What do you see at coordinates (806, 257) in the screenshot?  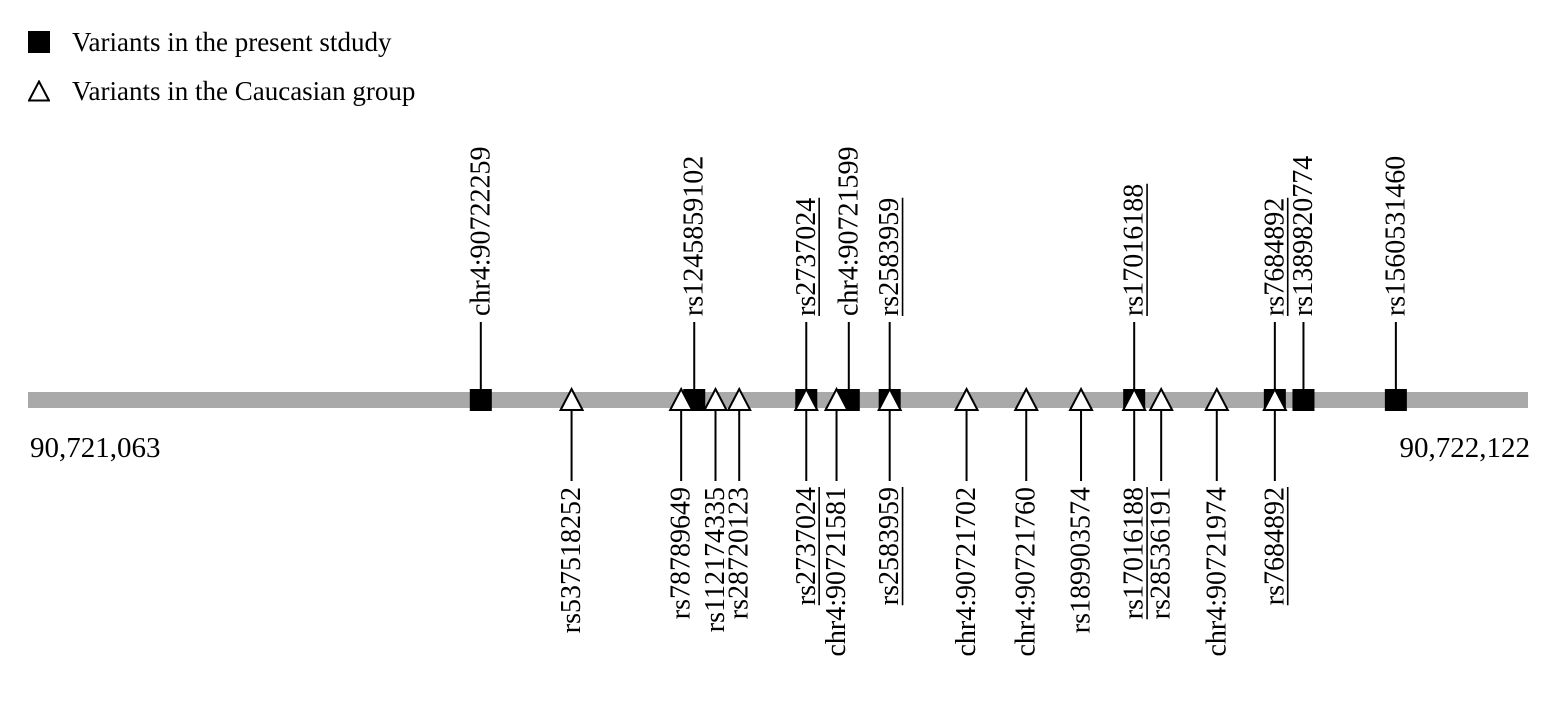 I see `present-label-2: rs2737024` at bounding box center [806, 257].